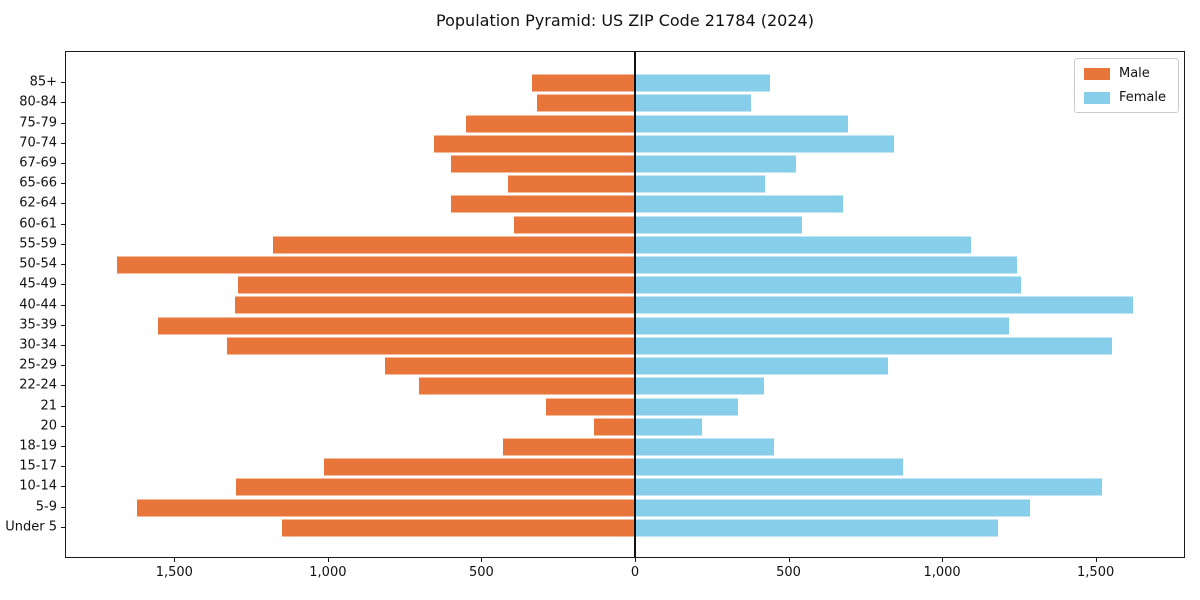 This screenshot has height=600, width=1200. Describe the element at coordinates (38, 365) in the screenshot. I see `y-tick-label: 25-29` at that location.